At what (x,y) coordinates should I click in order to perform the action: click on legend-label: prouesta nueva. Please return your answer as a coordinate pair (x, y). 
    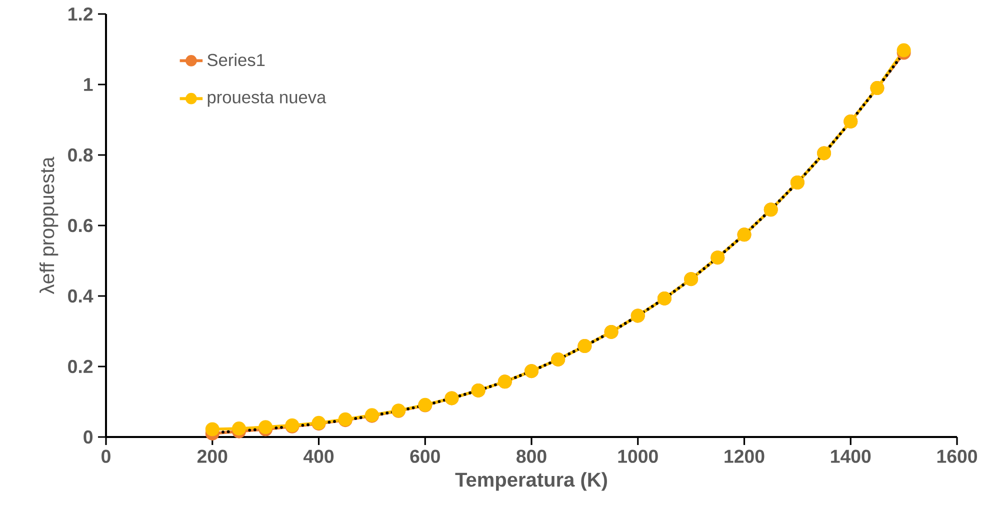
    Looking at the image, I should click on (267, 99).